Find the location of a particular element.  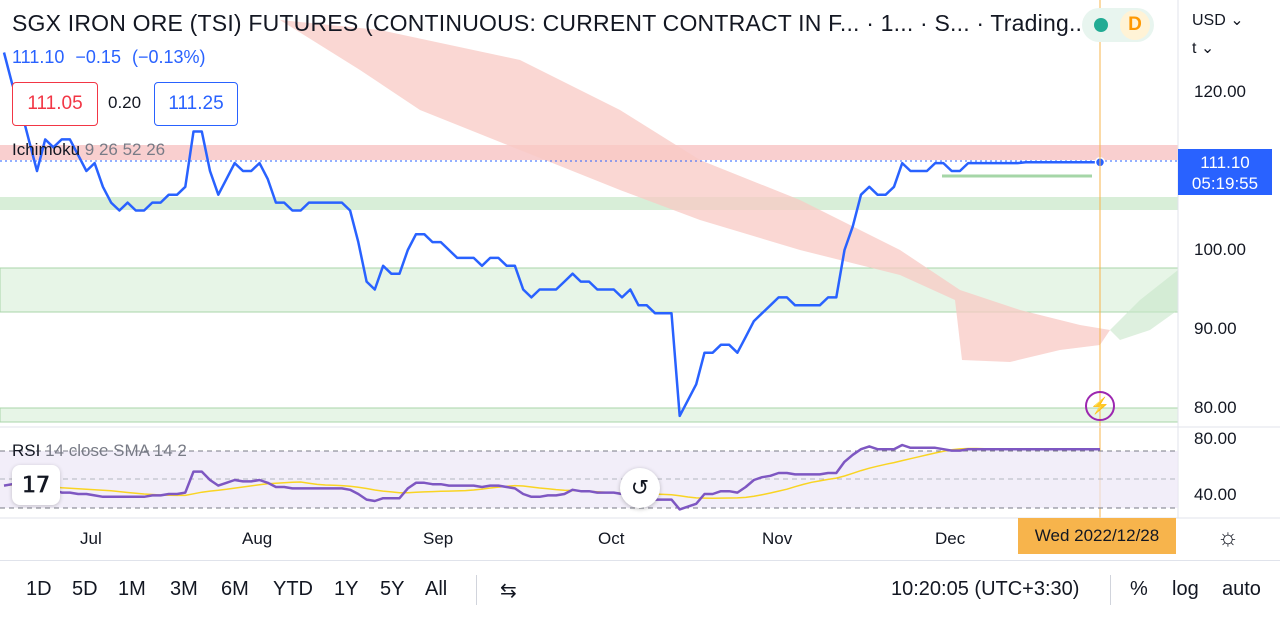

currency-label: USD is located at coordinates (1209, 20).